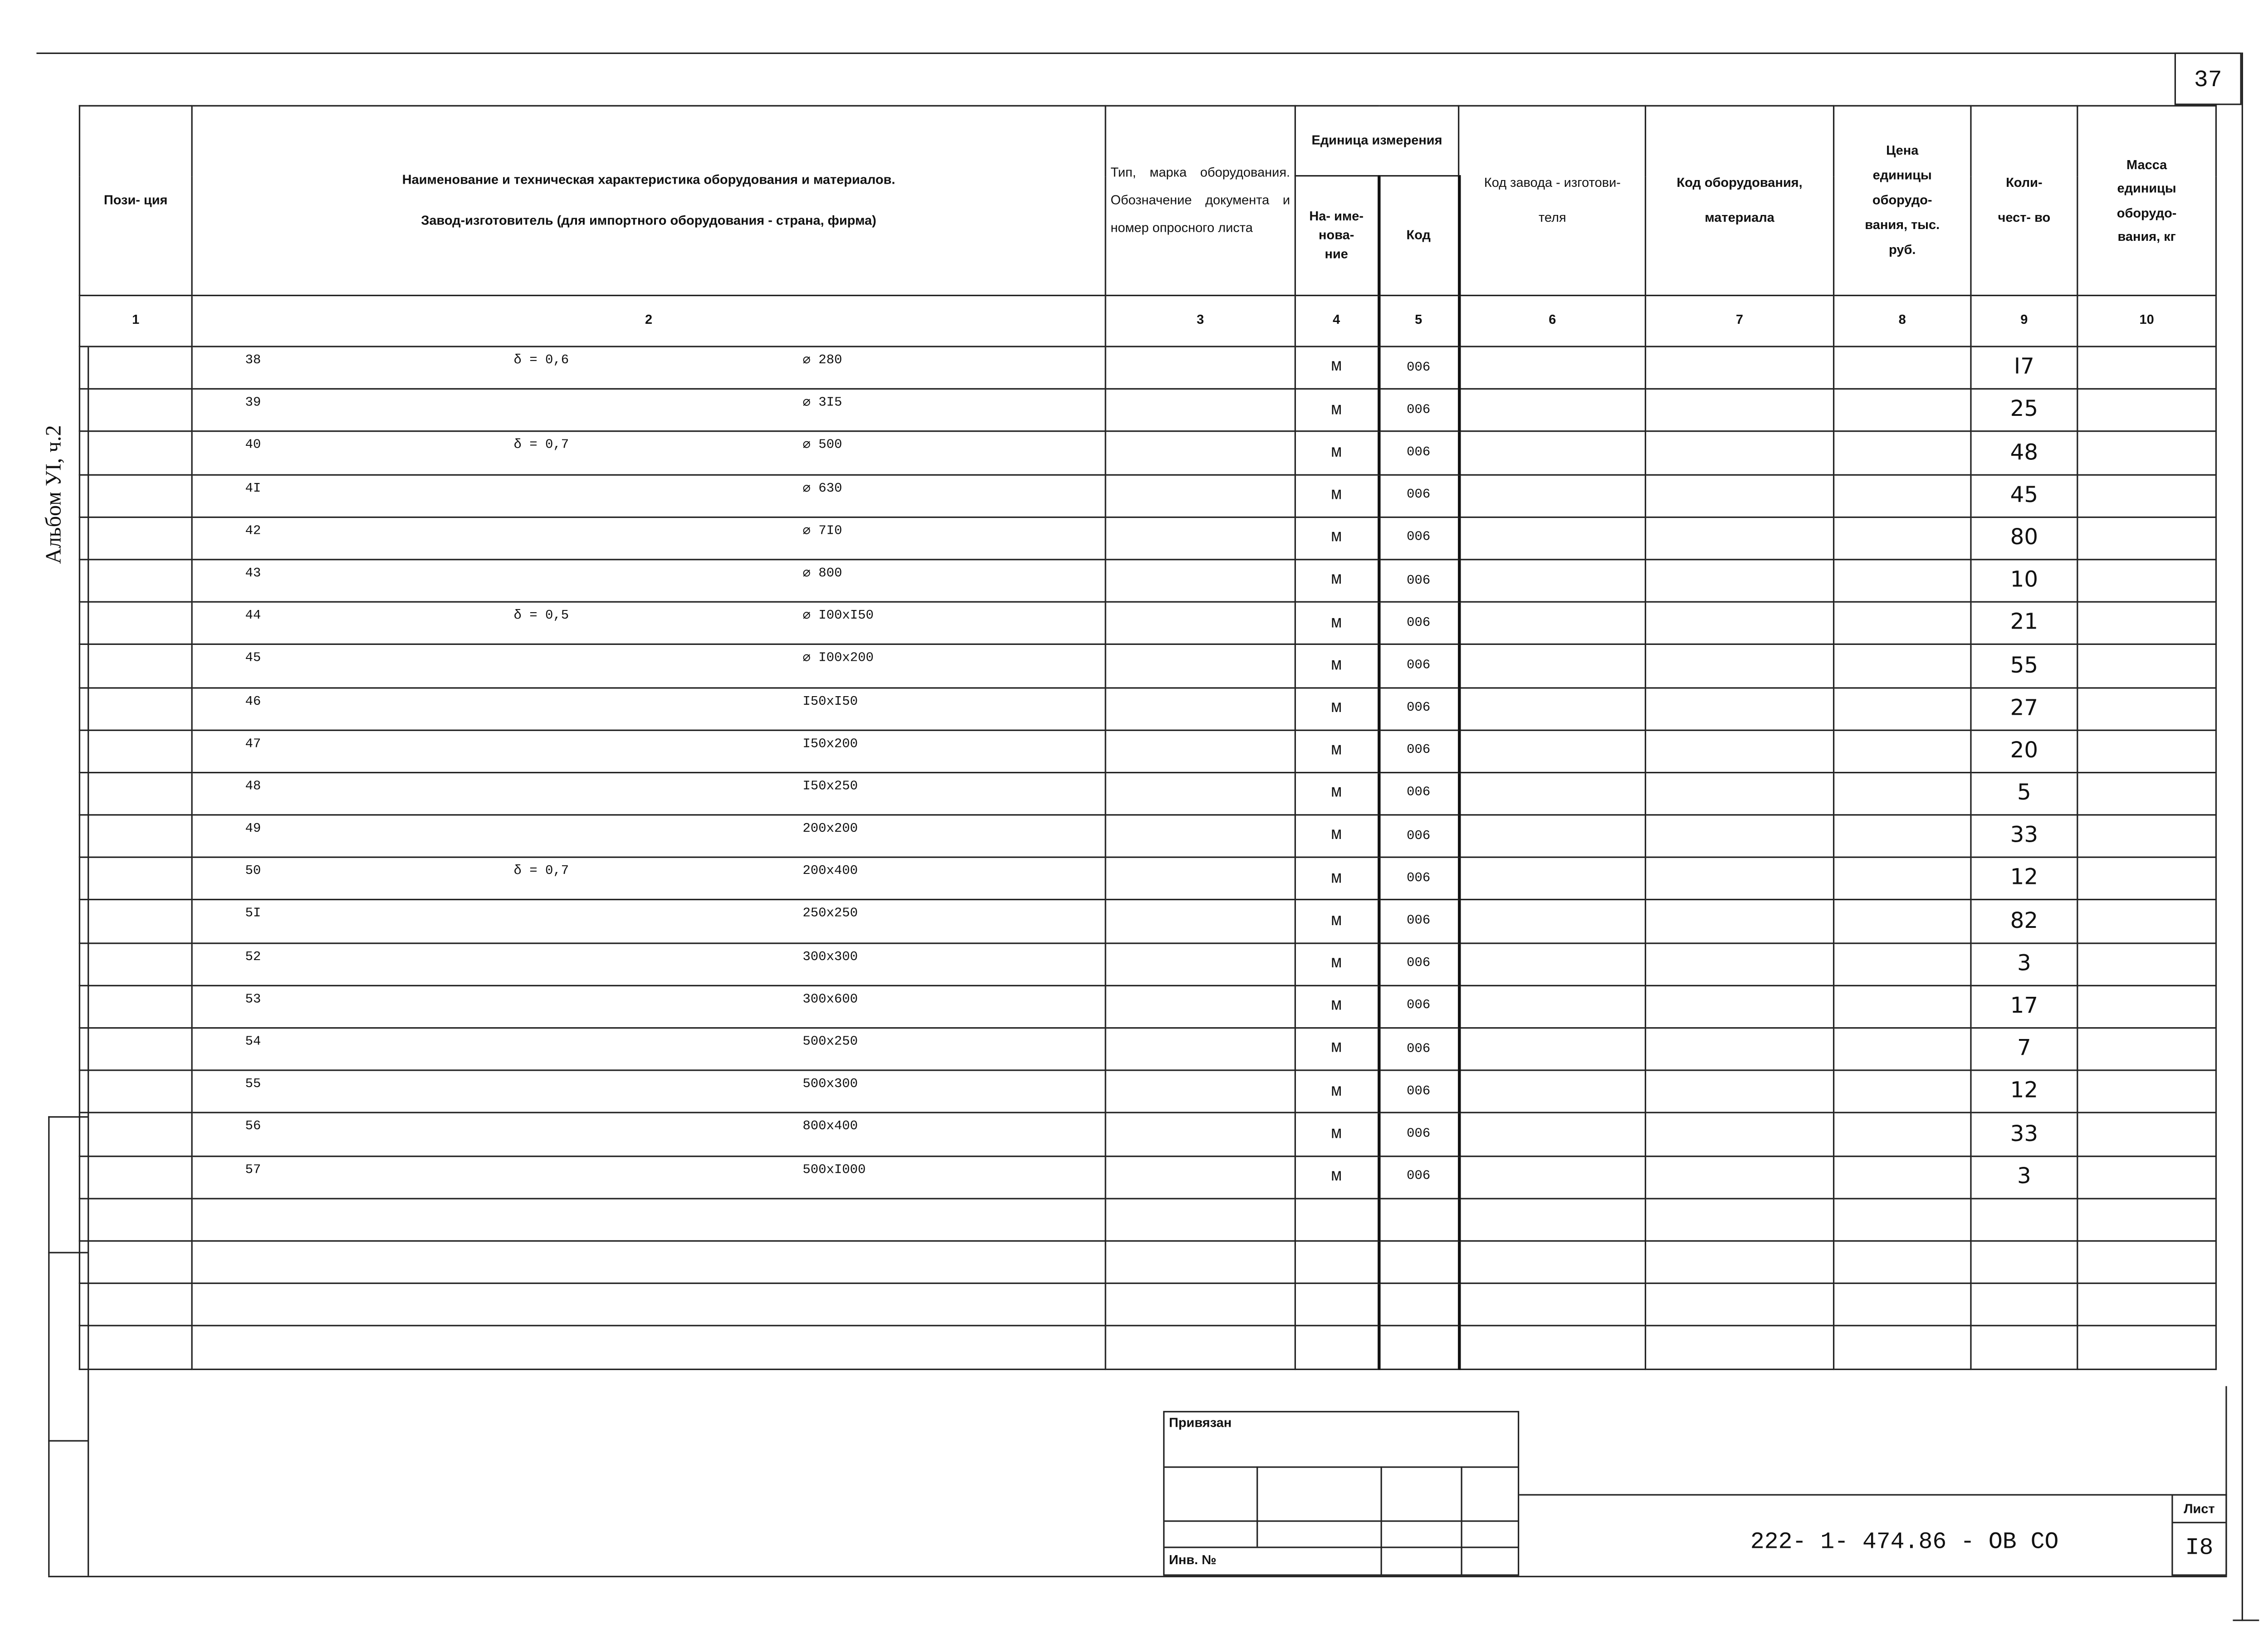 Image resolution: width=2268 pixels, height=1634 pixels. What do you see at coordinates (2024, 1134) in the screenshot?
I see `quantity: 33` at bounding box center [2024, 1134].